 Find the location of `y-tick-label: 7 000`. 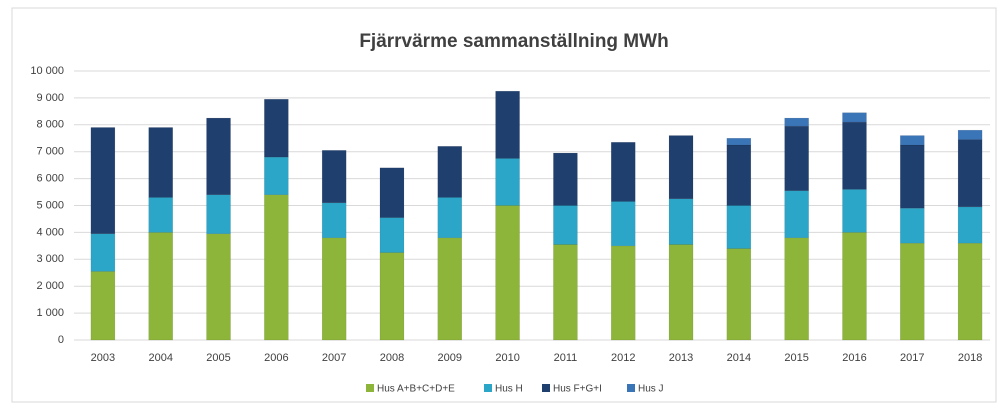

y-tick-label: 7 000 is located at coordinates (50, 152).